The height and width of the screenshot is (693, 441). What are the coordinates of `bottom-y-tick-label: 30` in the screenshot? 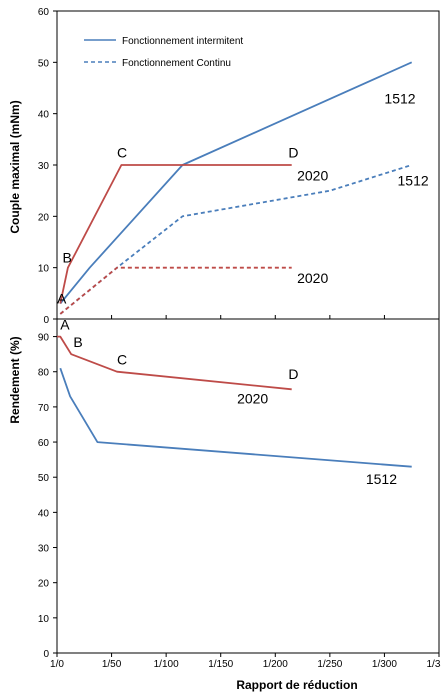 It's located at (44, 549).